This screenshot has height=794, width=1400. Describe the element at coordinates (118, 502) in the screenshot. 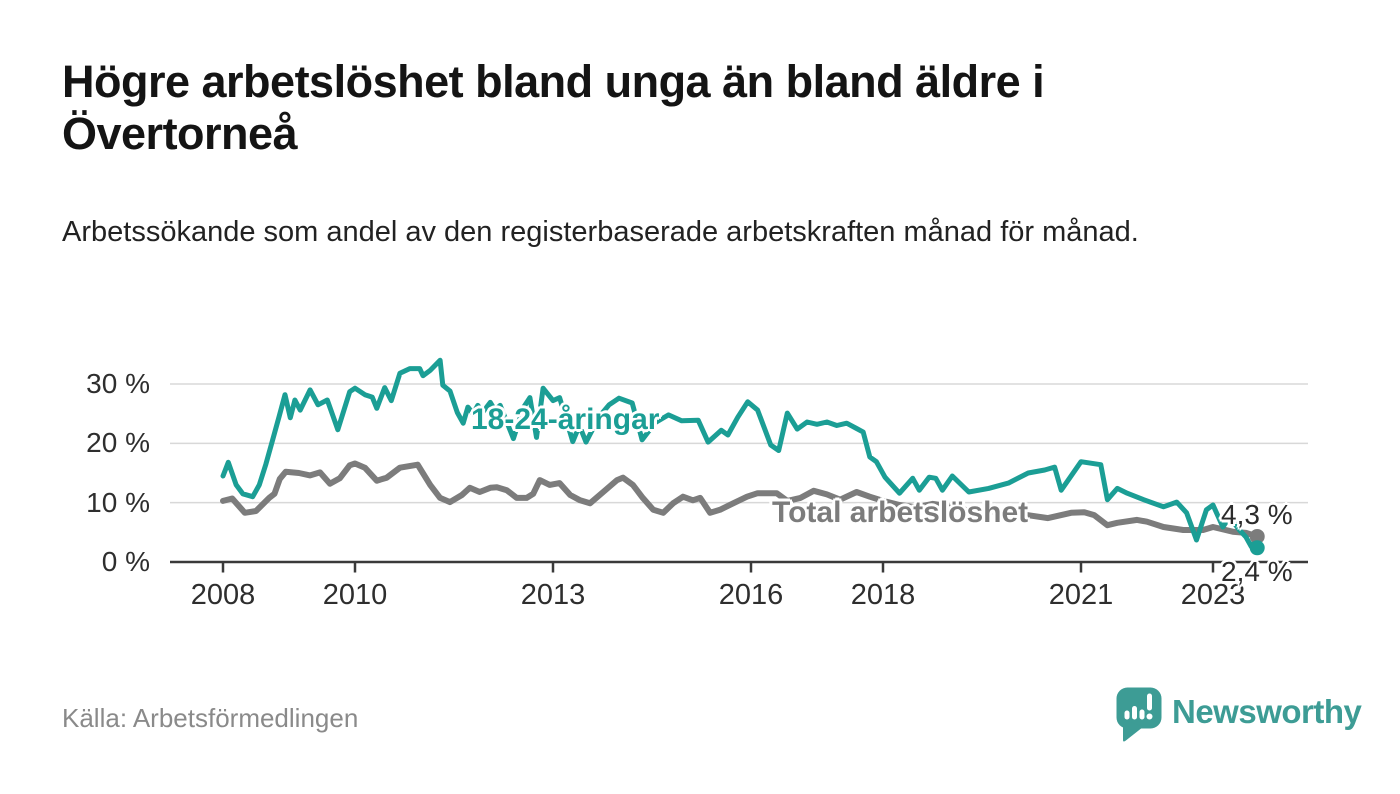

I see `y-tick-label: 10 %` at that location.